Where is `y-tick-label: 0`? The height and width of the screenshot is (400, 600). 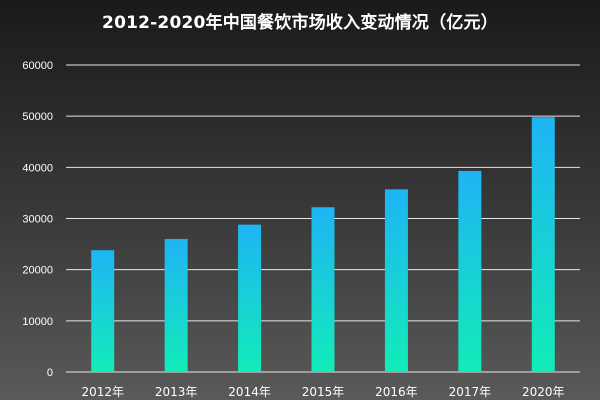 y-tick-label: 0 is located at coordinates (50, 373).